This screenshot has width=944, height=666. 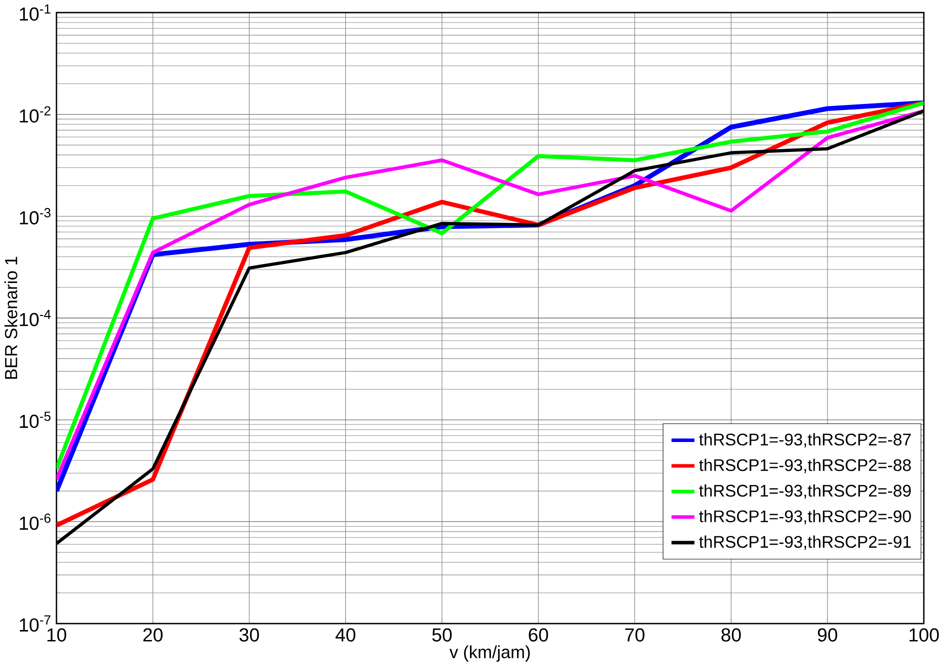 What do you see at coordinates (35, 318) in the screenshot?
I see `y-tick-label: 10$^{-4}$` at bounding box center [35, 318].